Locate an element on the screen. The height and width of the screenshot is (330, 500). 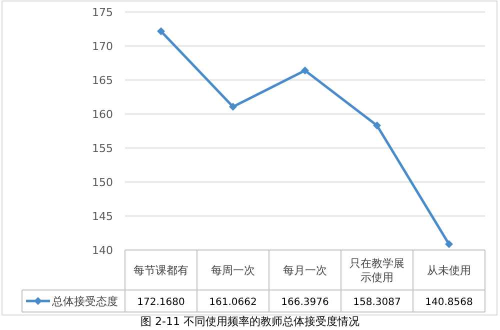
legend-label: 总体接受态度 is located at coordinates (84, 301).